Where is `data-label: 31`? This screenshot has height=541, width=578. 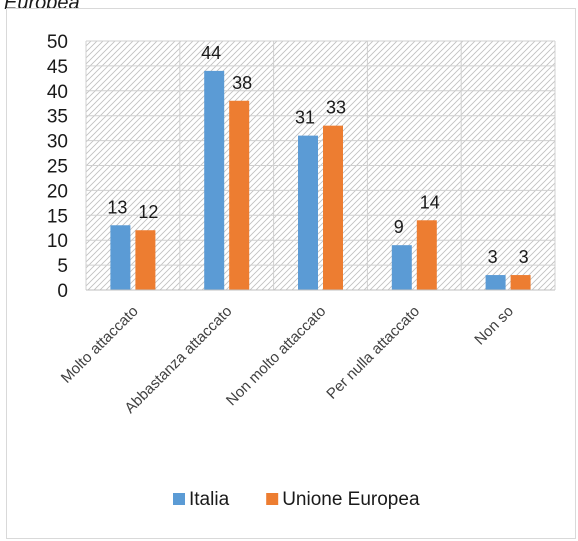 data-label: 31 is located at coordinates (305, 118).